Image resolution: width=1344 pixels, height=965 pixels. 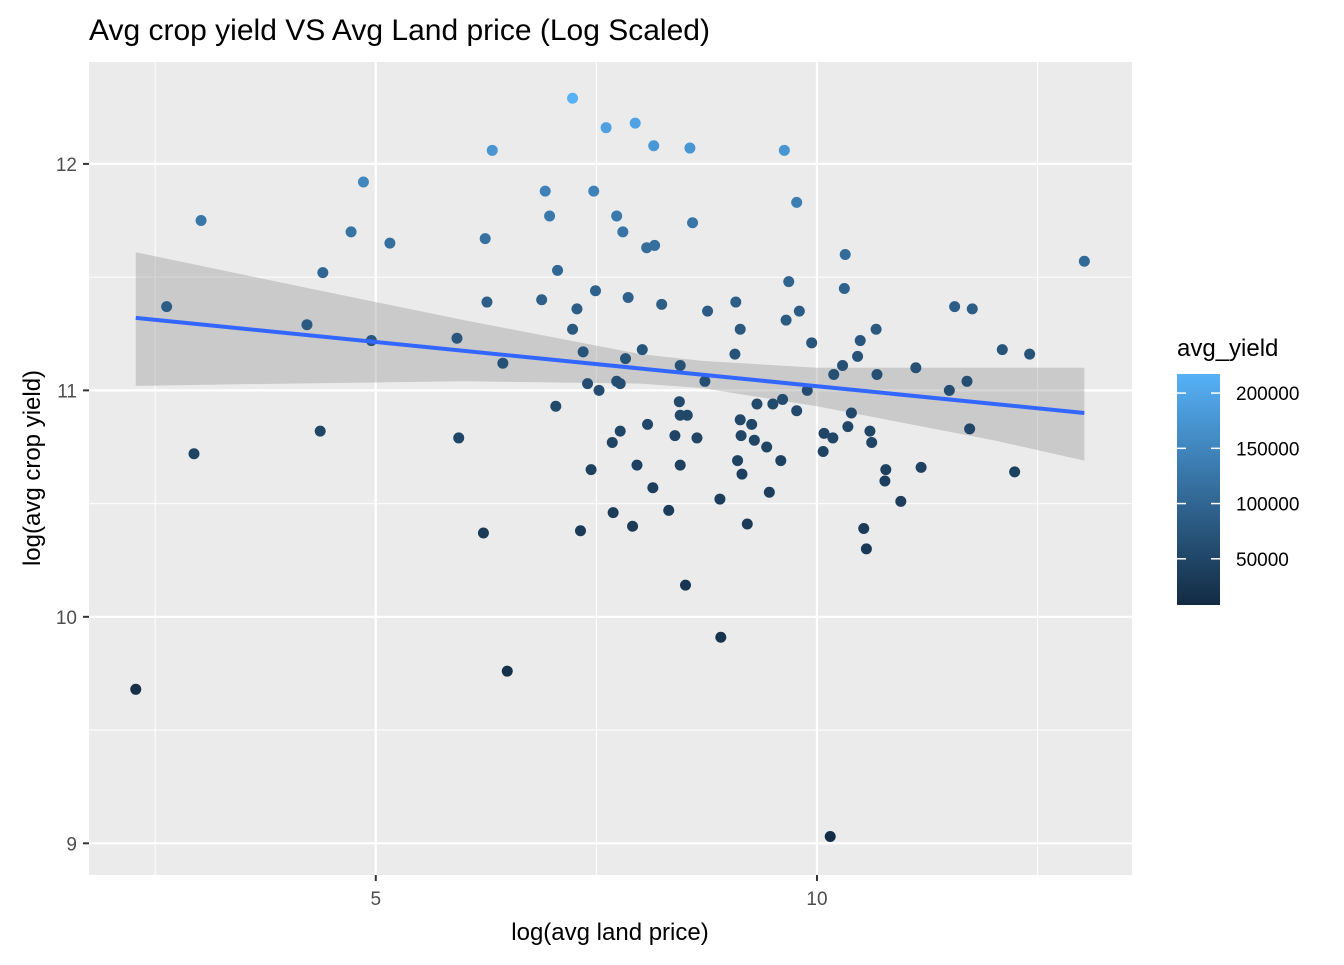 What do you see at coordinates (32, 468) in the screenshot?
I see `y-axis-label: log(avg crop yield)` at bounding box center [32, 468].